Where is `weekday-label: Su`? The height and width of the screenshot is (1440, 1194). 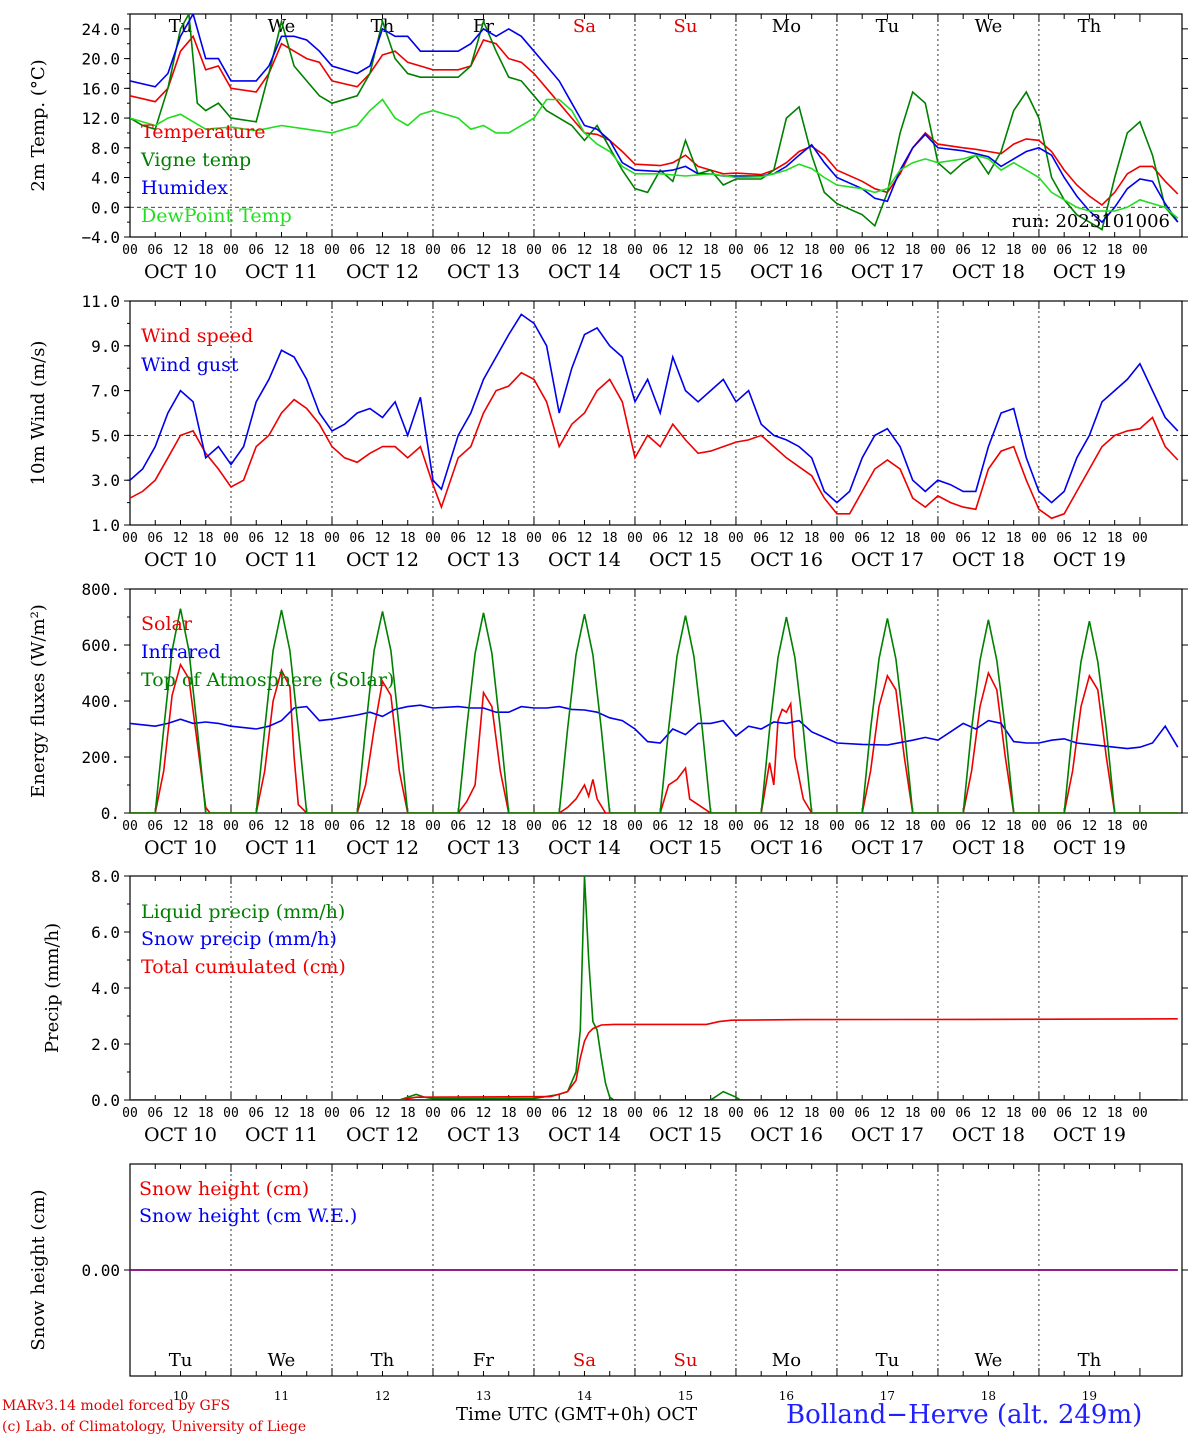 weekday-label: Su is located at coordinates (685, 1360).